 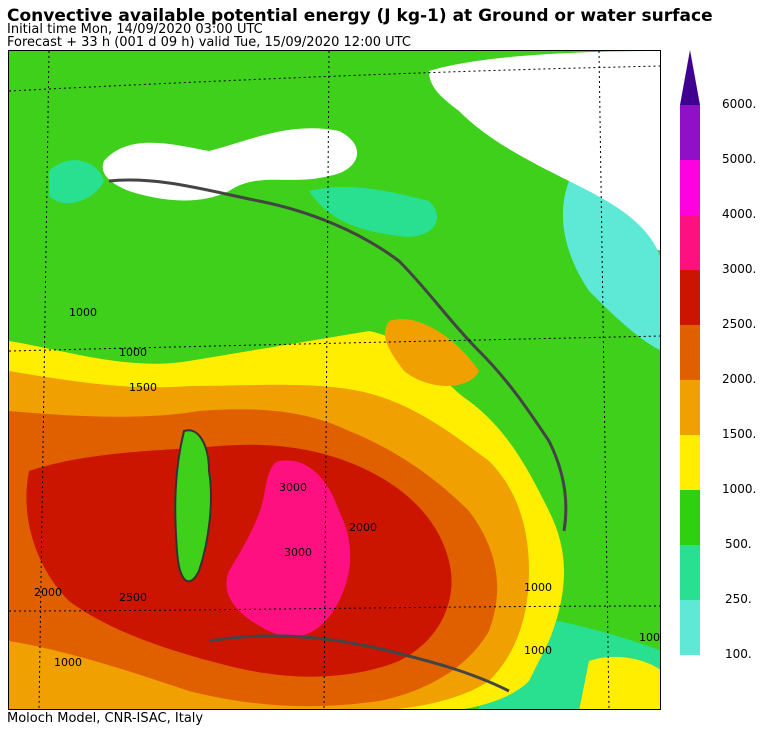 I want to click on colorbar-label: 100., so click(x=738, y=654).